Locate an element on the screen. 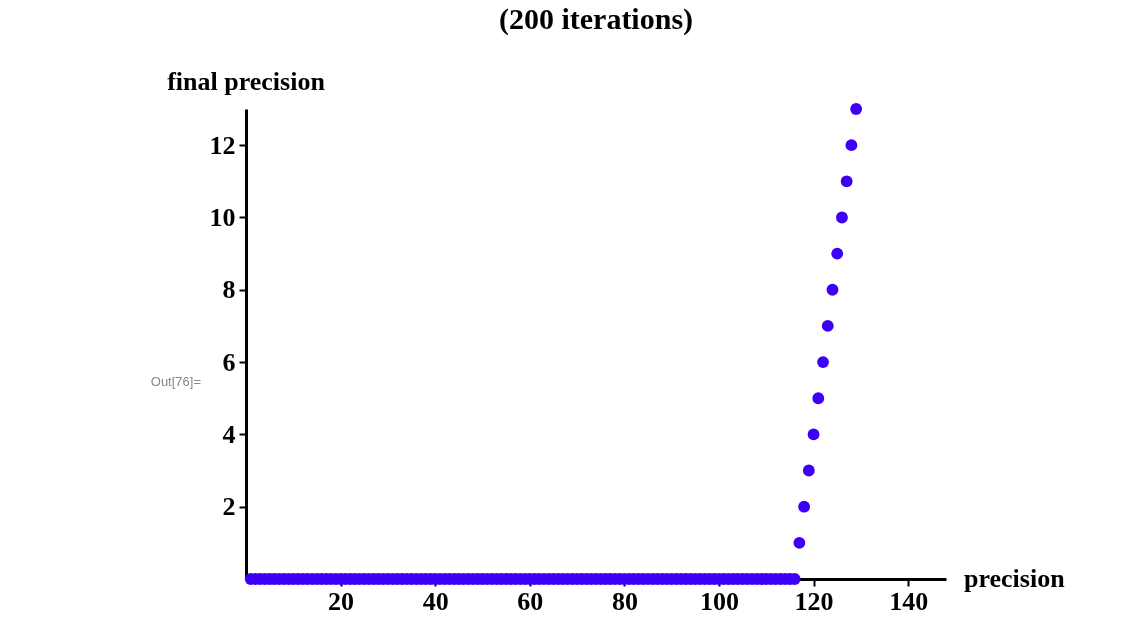 This screenshot has height=619, width=1142. x-tick-label: 60 is located at coordinates (530, 601).